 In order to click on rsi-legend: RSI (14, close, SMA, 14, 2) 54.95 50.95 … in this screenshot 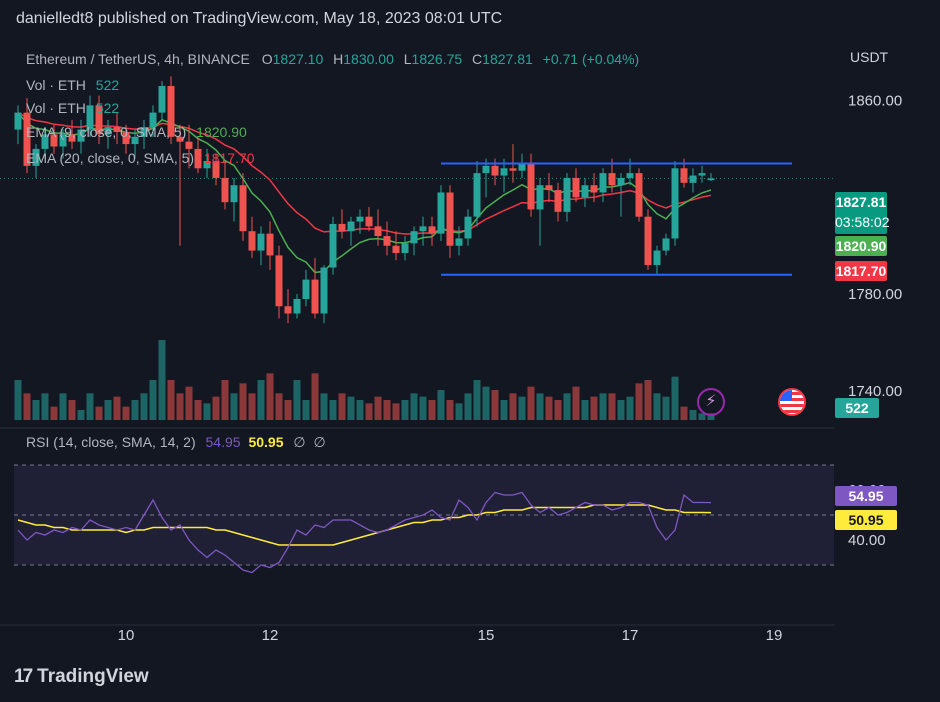, I will do `click(176, 442)`.